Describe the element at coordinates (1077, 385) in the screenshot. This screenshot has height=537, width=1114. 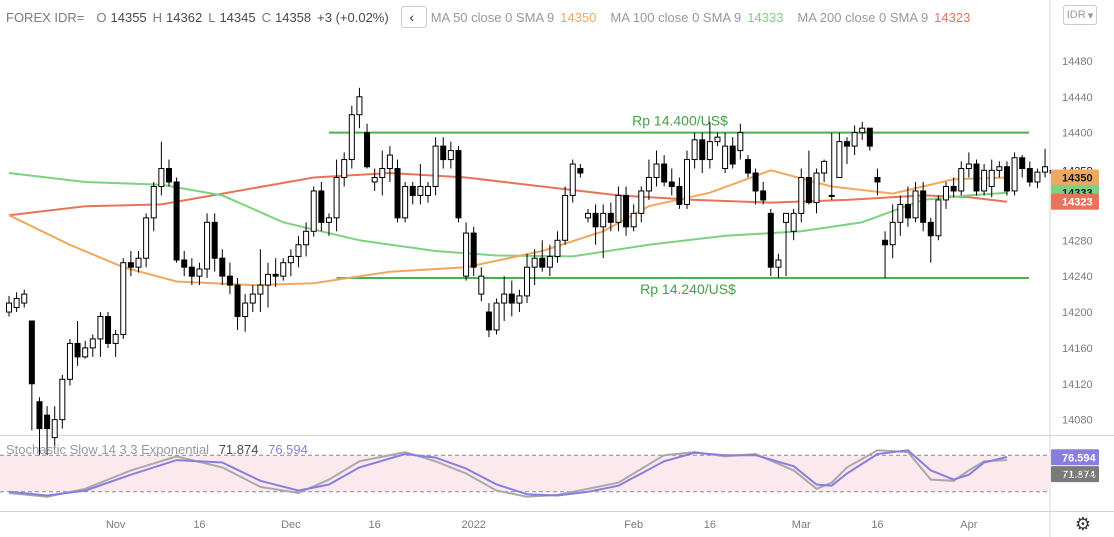
I see `y-tick-label: 14120` at that location.